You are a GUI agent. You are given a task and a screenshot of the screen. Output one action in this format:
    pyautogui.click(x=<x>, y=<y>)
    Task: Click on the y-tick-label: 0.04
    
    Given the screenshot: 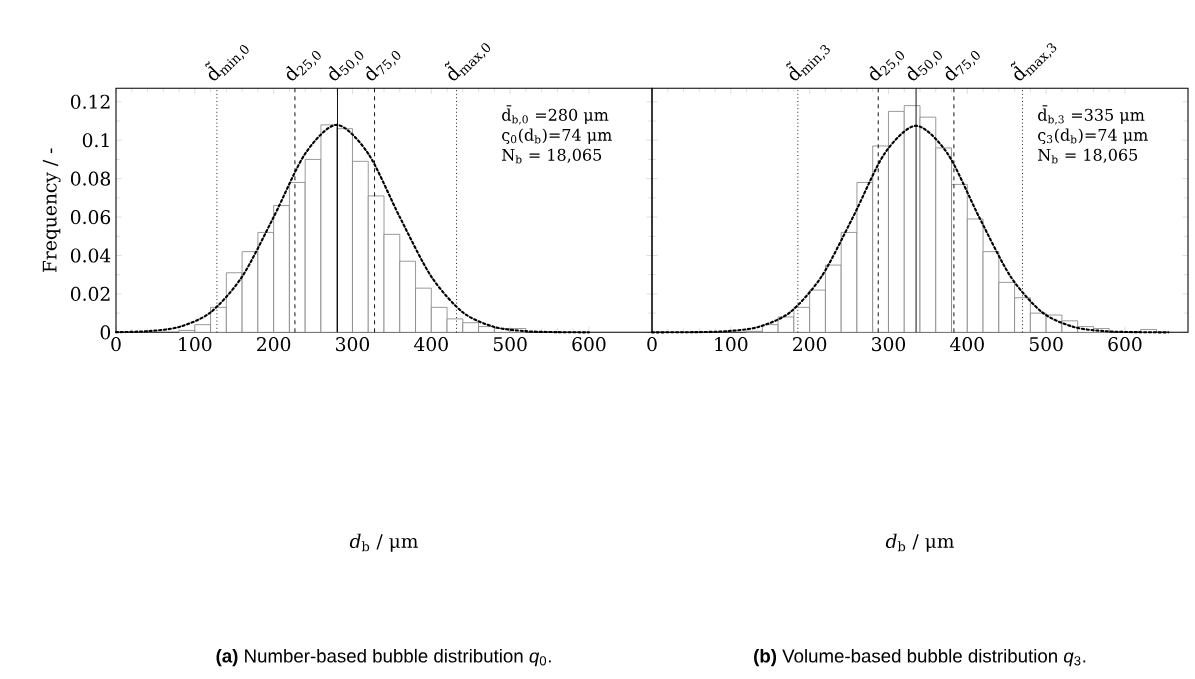 What is the action you would take?
    pyautogui.click(x=90, y=255)
    